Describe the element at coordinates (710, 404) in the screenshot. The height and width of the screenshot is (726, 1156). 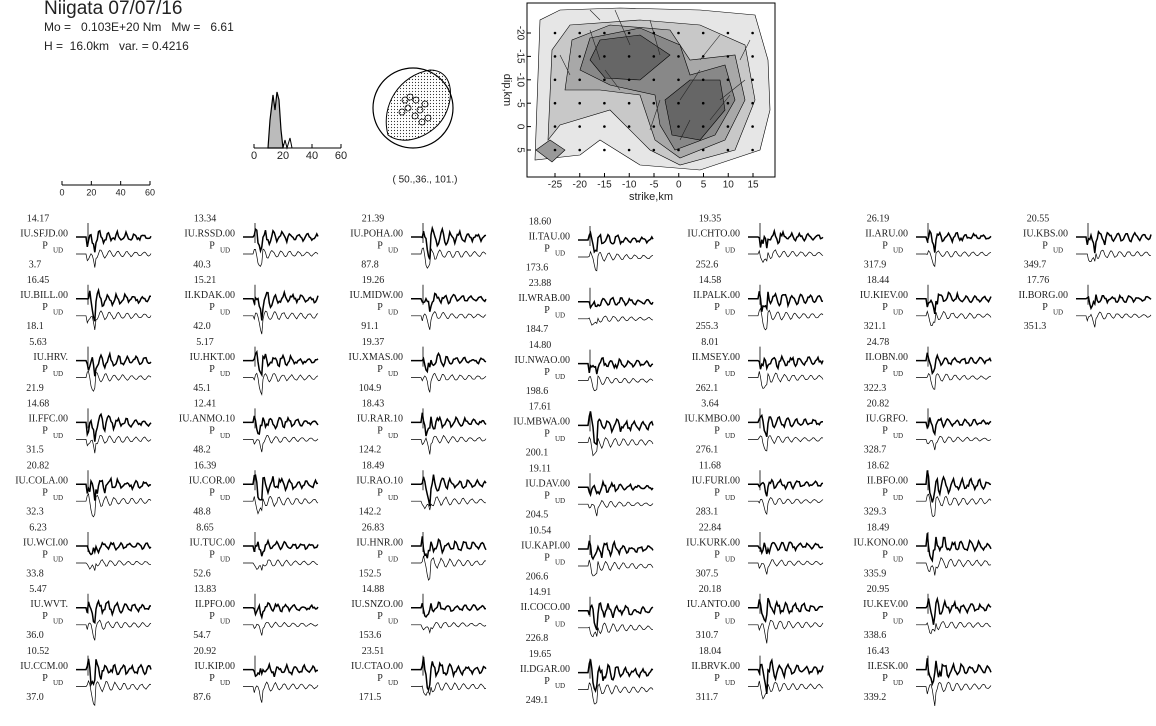
I see `station-amplitude: 3.64` at that location.